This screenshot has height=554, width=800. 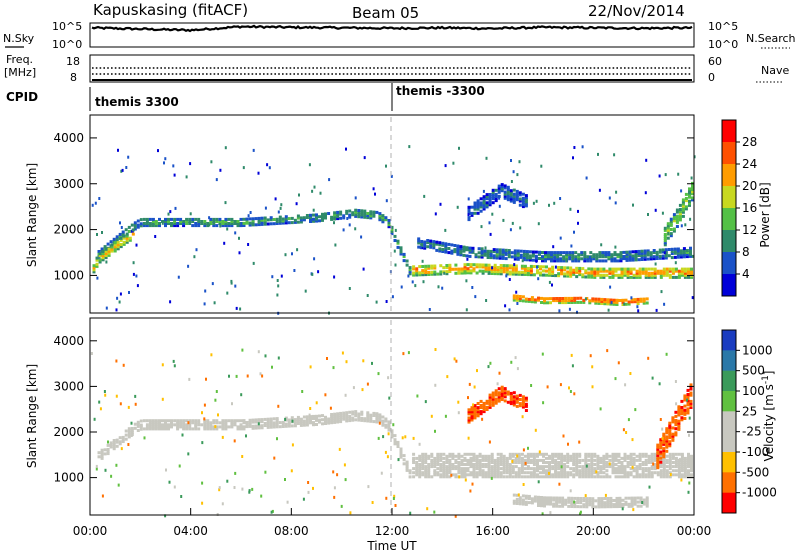 I want to click on freq-tick-left-bottom: 8, so click(x=73, y=77).